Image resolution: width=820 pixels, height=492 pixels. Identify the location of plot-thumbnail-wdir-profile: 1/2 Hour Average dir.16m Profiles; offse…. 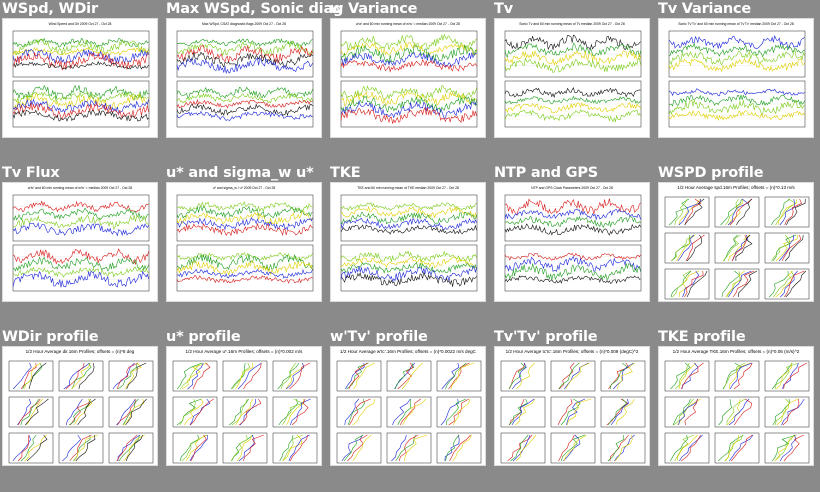
(80, 406).